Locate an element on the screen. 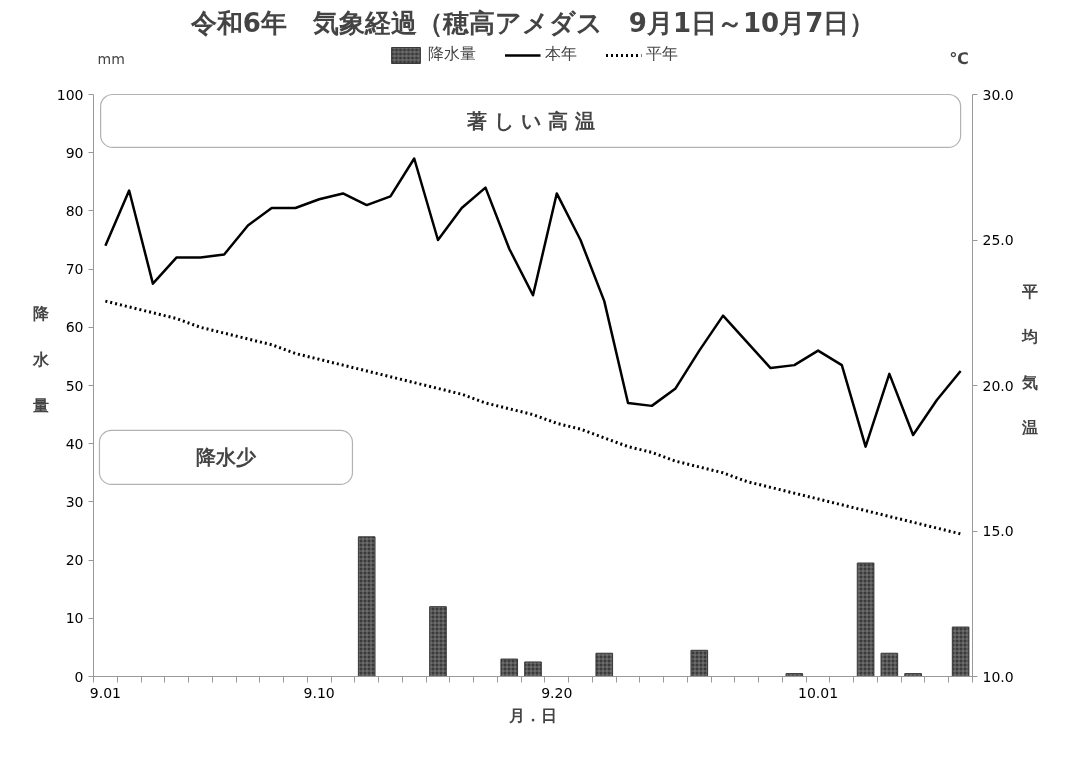 The height and width of the screenshot is (776, 1074). y2-tick-label: 10.0 is located at coordinates (998, 676).